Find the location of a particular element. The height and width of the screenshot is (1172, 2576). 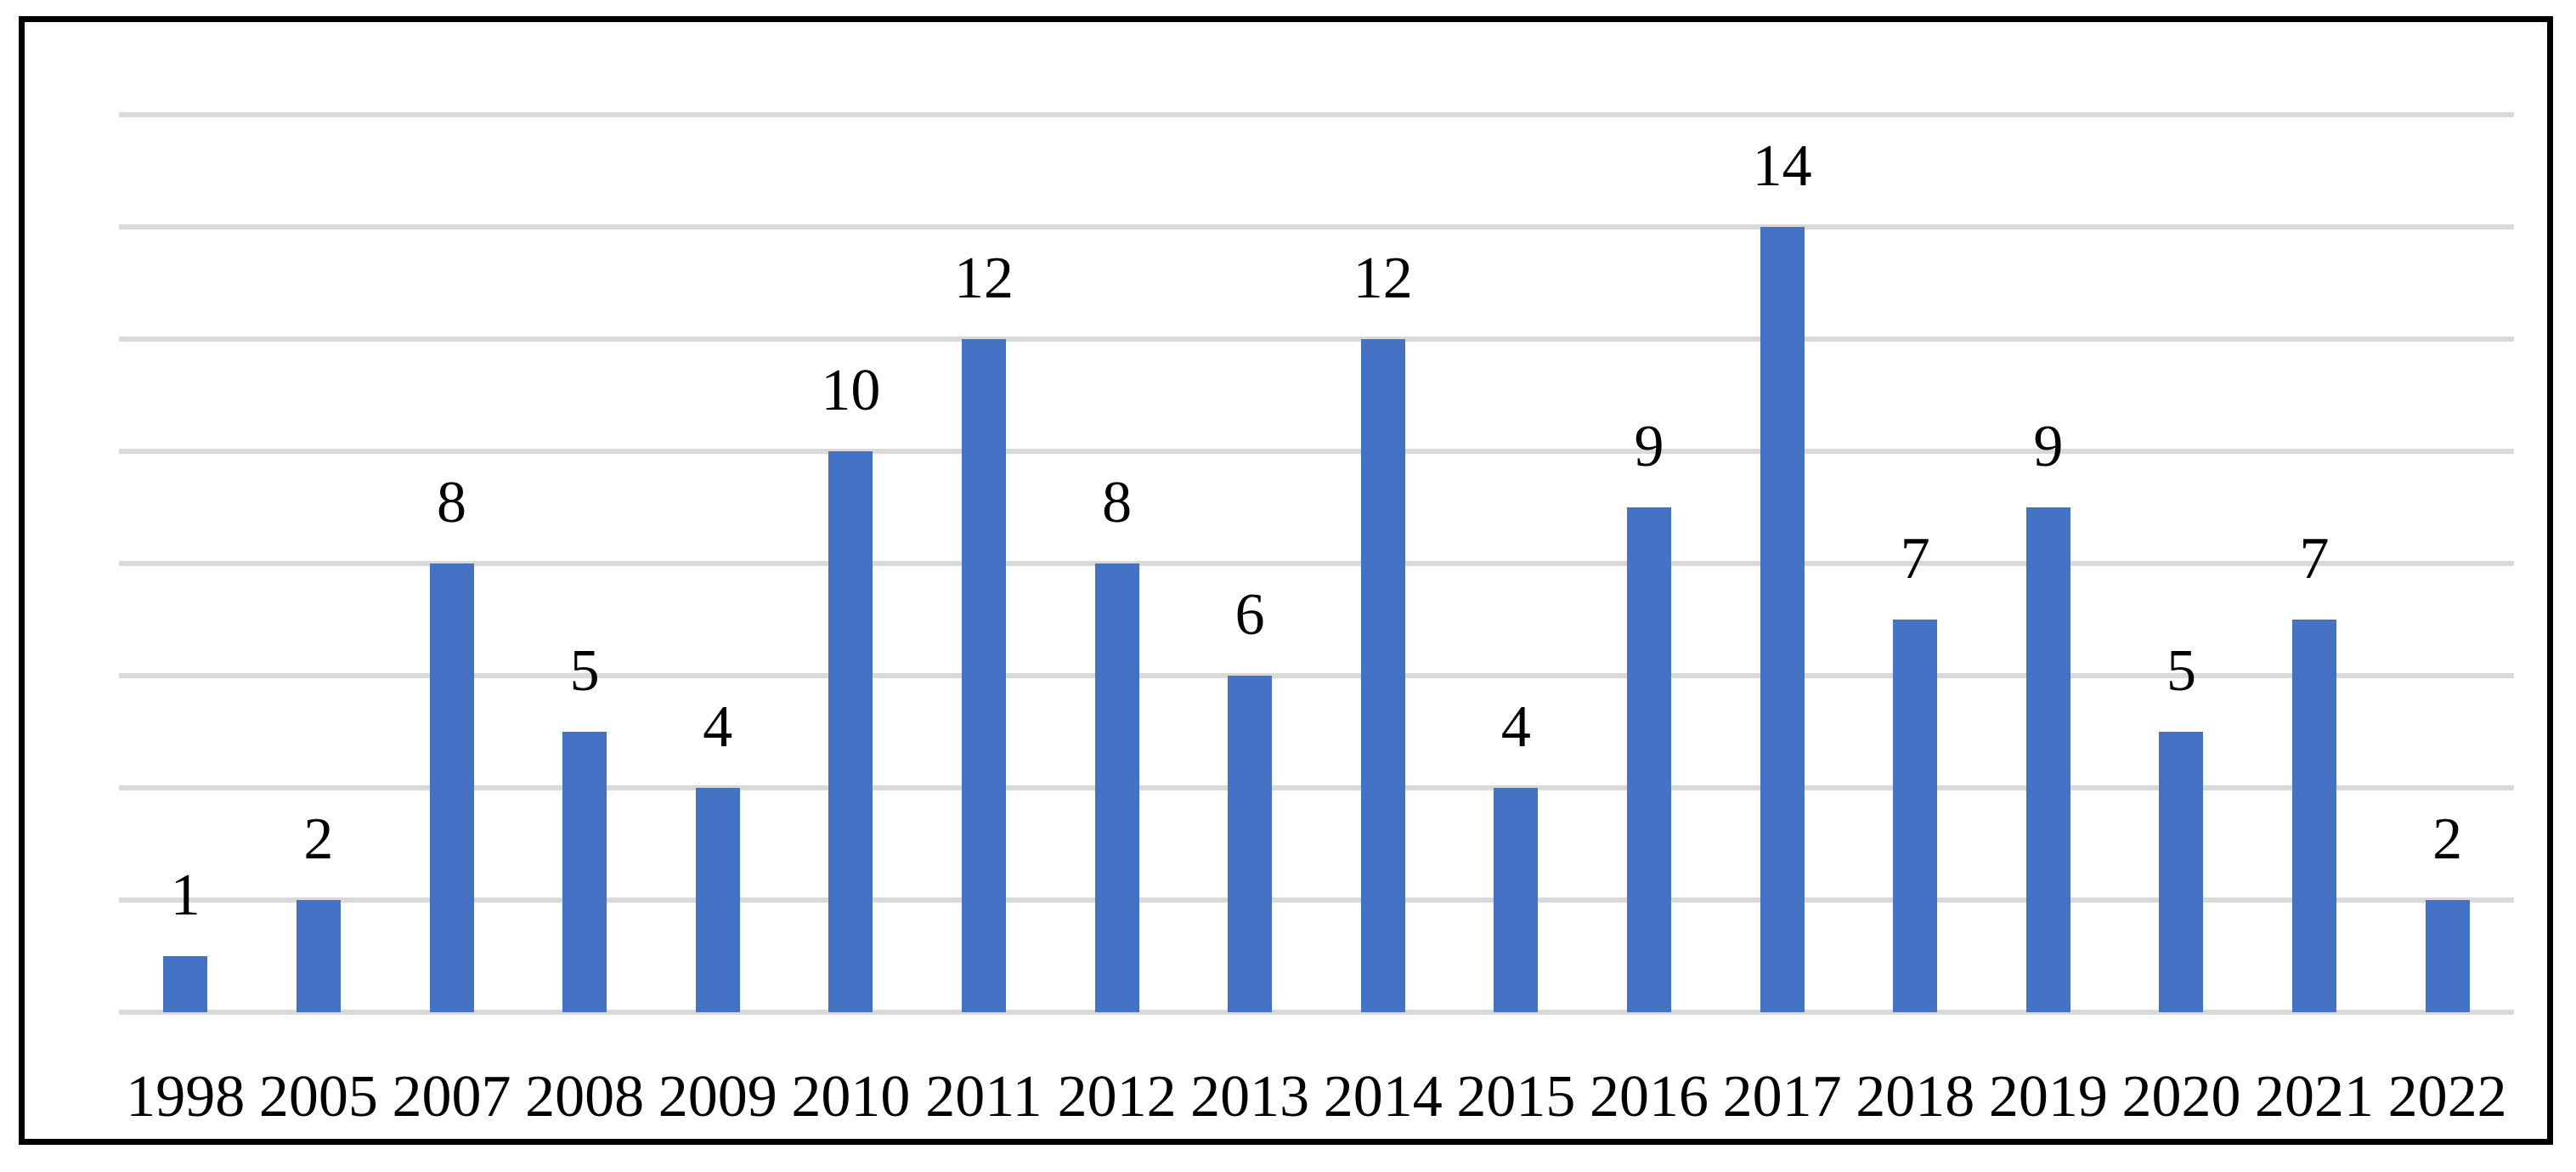

x-tick-label-2011: 2011 is located at coordinates (983, 1097).